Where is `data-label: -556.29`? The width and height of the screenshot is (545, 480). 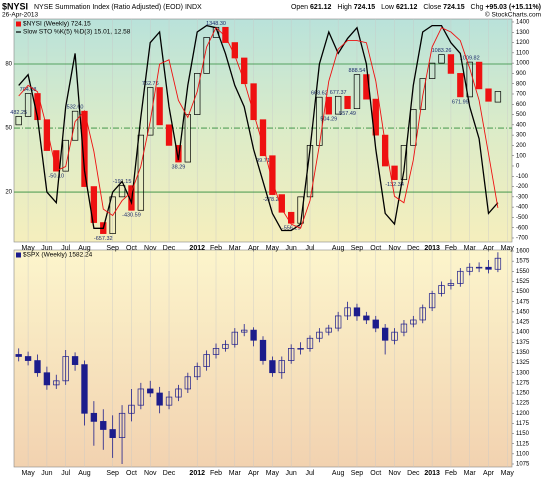 data-label: -556.29 is located at coordinates (291, 229).